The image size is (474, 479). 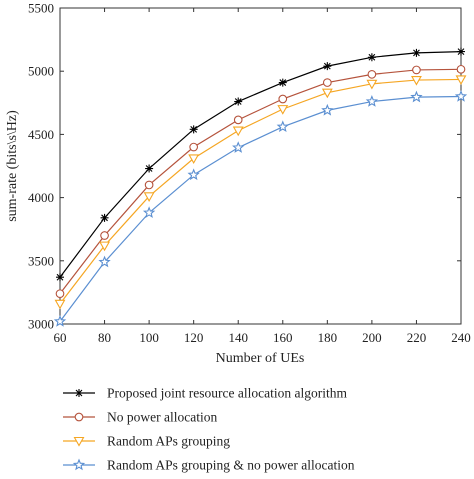 What do you see at coordinates (283, 337) in the screenshot?
I see `x-tick-label: 160` at bounding box center [283, 337].